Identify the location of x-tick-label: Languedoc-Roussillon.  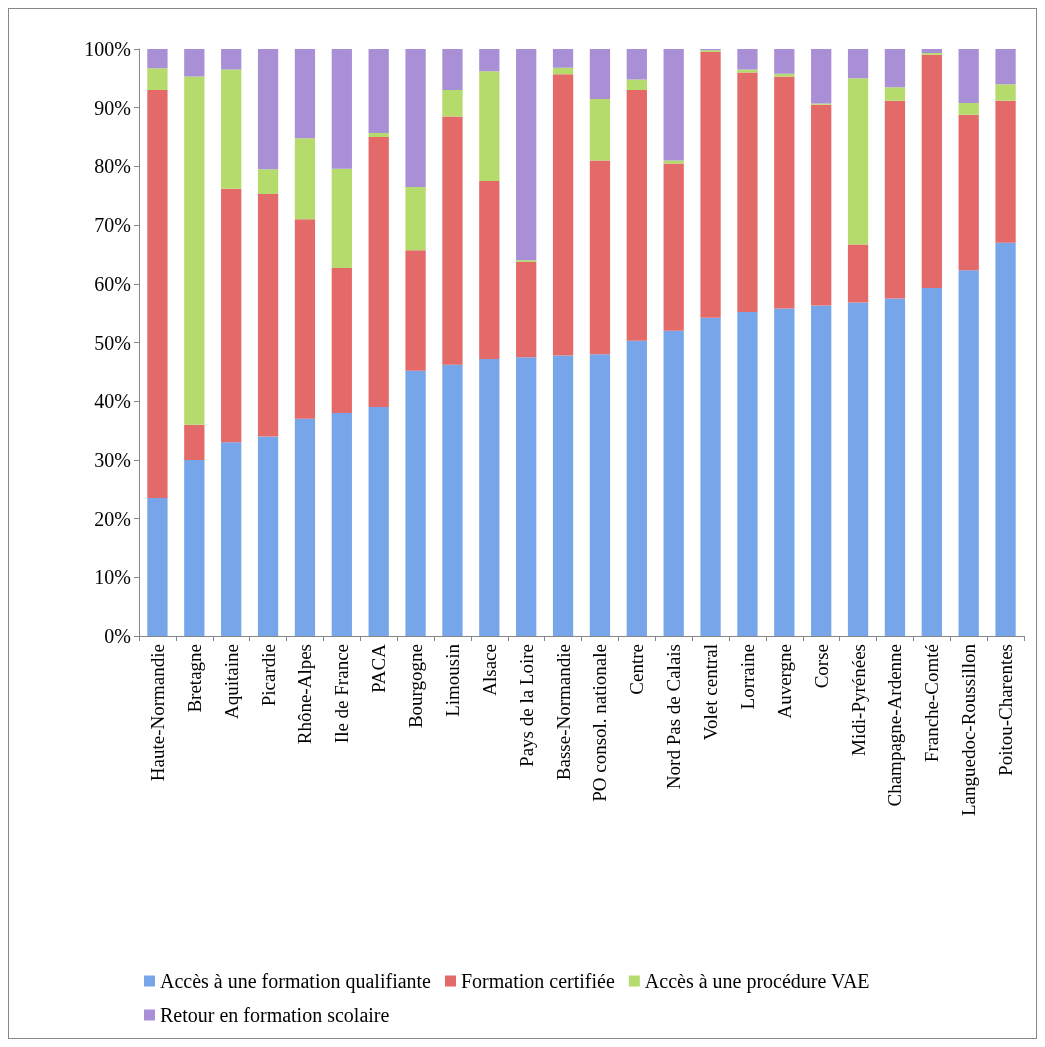
(969, 730).